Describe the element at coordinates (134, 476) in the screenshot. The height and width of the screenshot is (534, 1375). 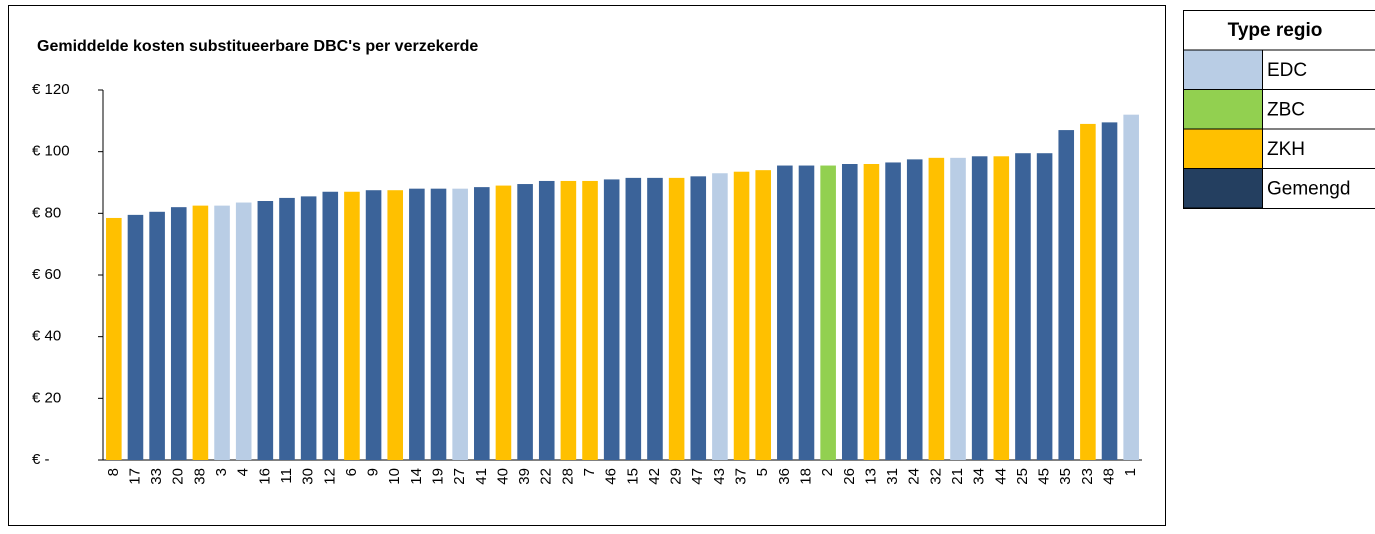
I see `x-tick-label: 17` at that location.